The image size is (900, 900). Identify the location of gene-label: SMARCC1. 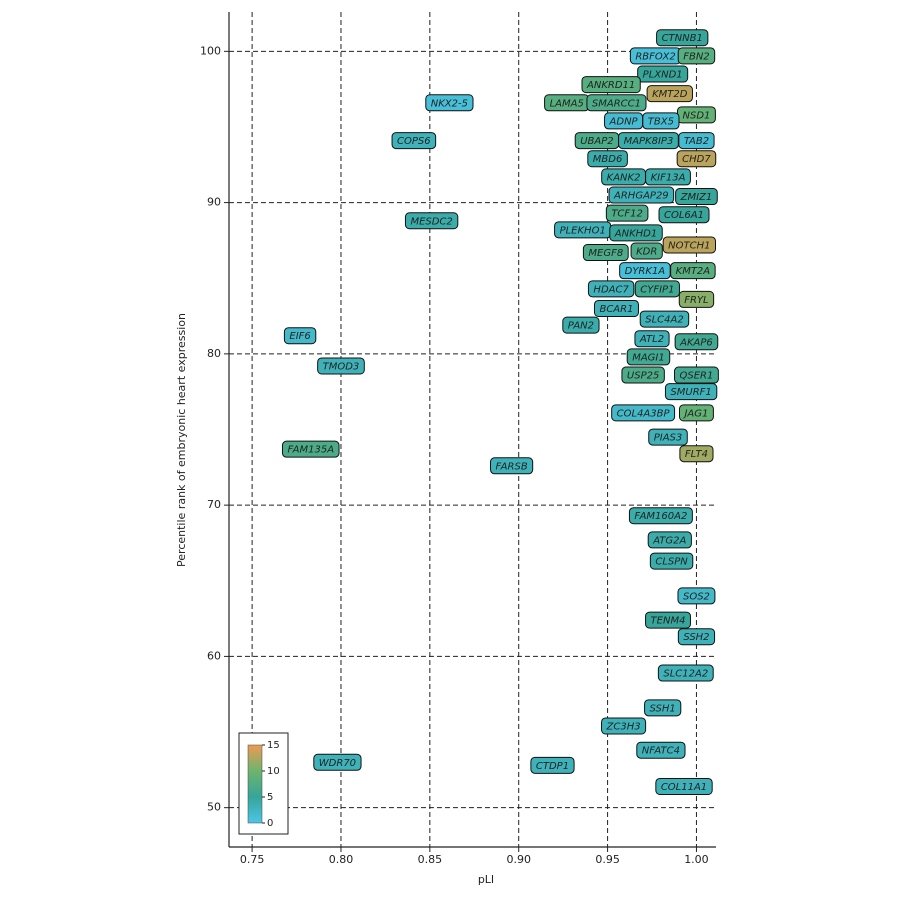
(616, 103).